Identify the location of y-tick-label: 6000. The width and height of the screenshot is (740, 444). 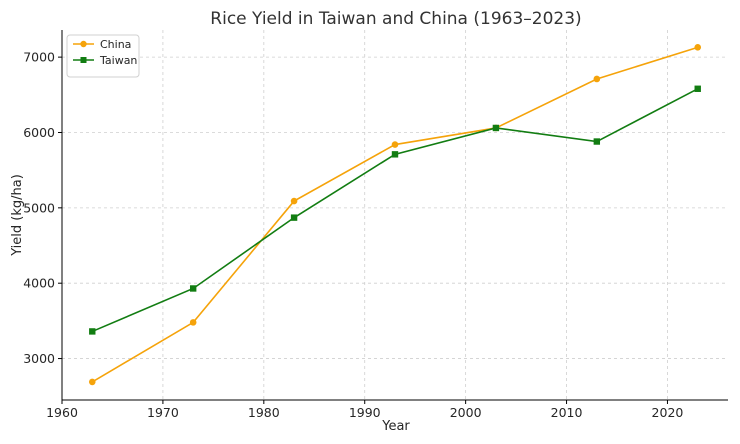
(39, 132).